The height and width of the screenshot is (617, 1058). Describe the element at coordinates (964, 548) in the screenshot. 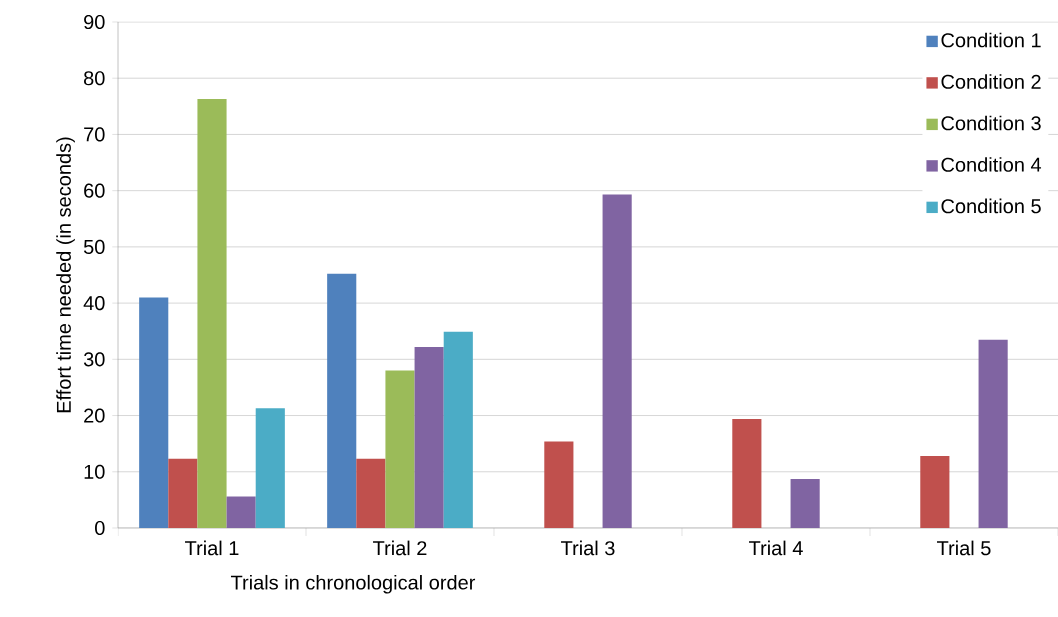

I see `x-tick-label: Trial 5` at that location.